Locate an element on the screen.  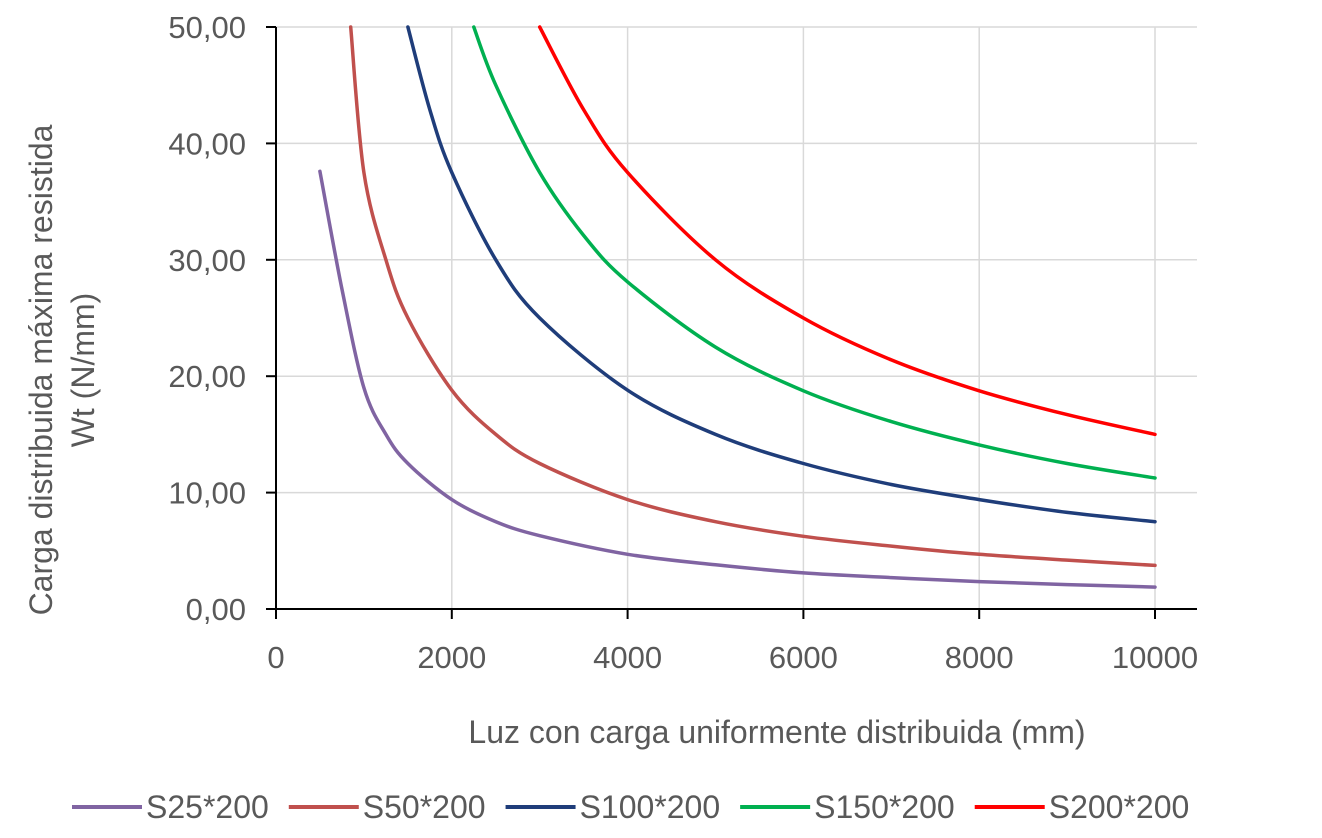
y-tick-label: 50,00 is located at coordinates (207, 27).